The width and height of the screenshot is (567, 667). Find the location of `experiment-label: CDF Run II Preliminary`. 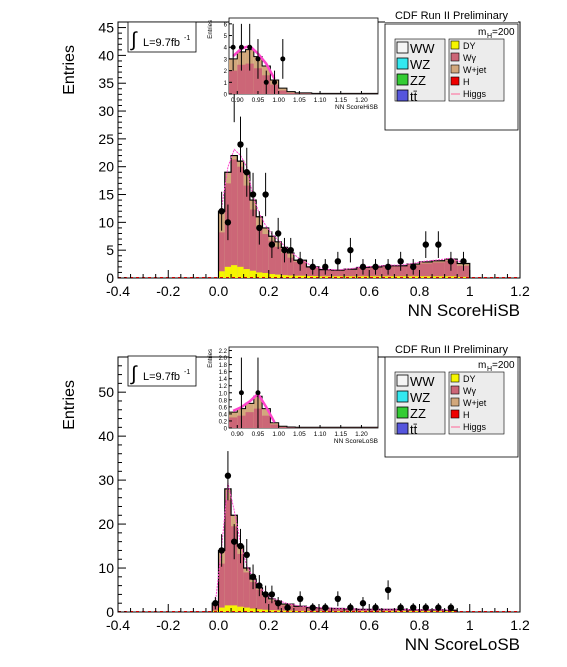

experiment-label: CDF Run II Preliminary is located at coordinates (452, 16).